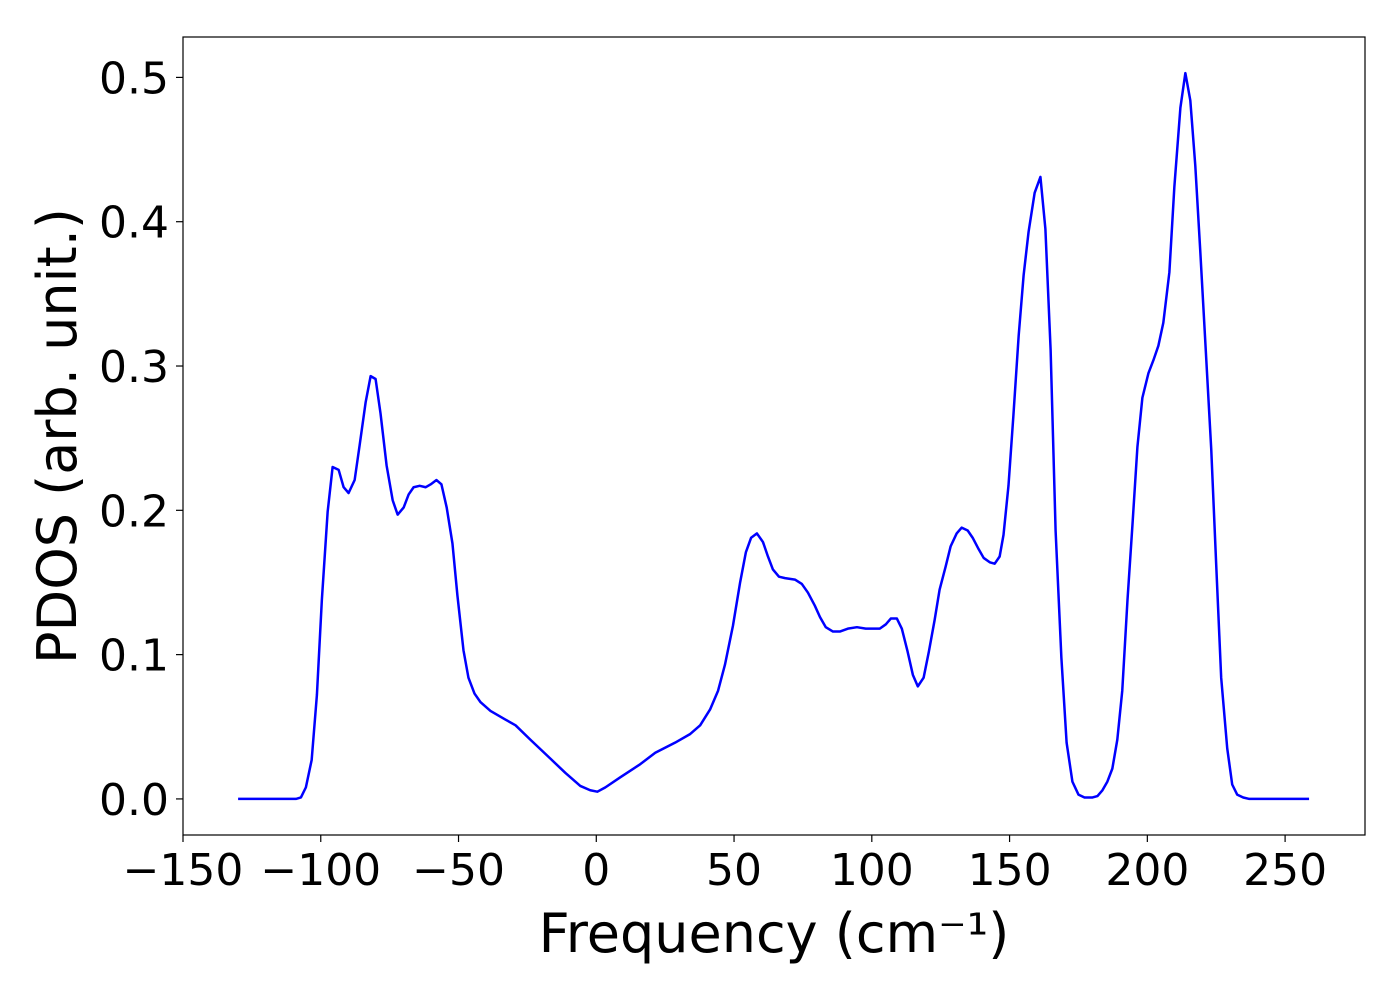  What do you see at coordinates (320, 870) in the screenshot?
I see `x-tick-label: −100` at bounding box center [320, 870].